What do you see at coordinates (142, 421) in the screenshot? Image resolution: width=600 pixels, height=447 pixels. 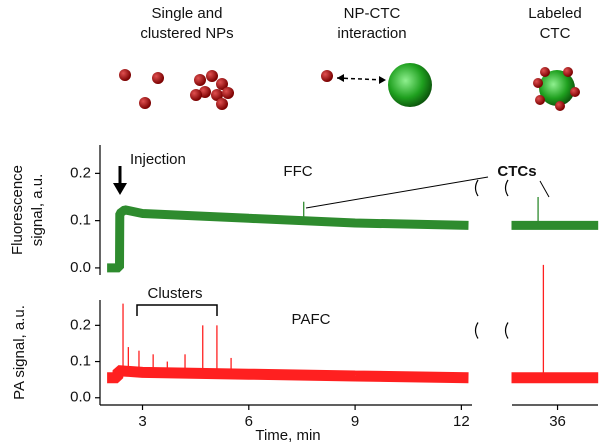 I see `x-tick-label: 3` at bounding box center [142, 421].